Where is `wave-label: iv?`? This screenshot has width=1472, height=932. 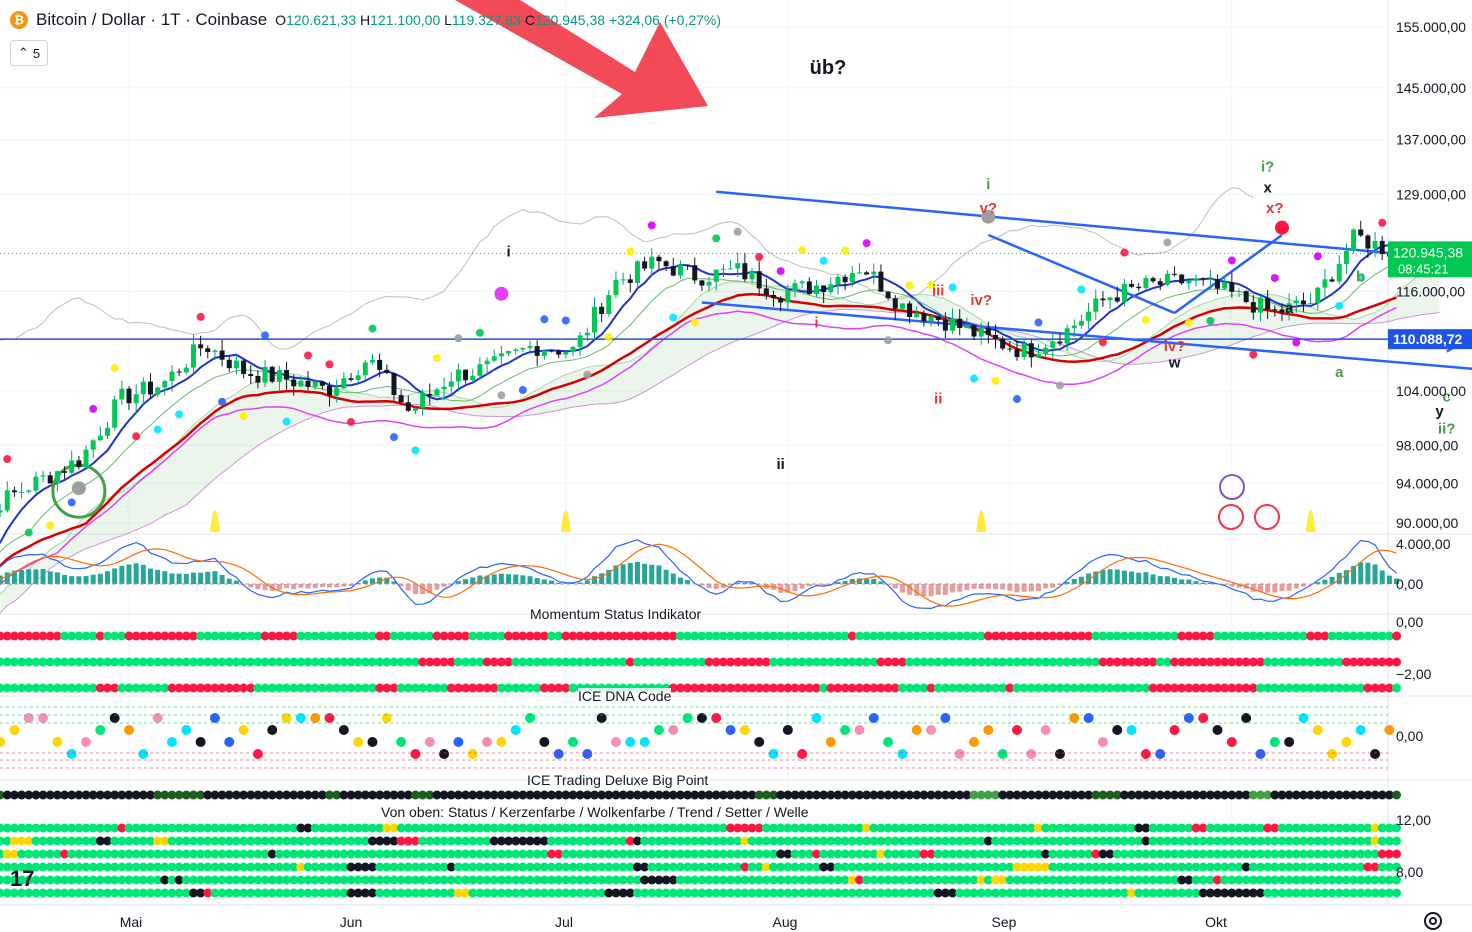 wave-label: iv? is located at coordinates (981, 300).